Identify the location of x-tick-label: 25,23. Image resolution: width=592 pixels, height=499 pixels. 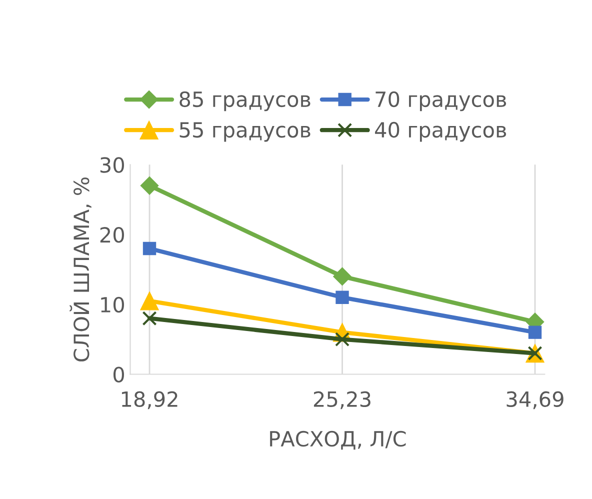
(342, 400).